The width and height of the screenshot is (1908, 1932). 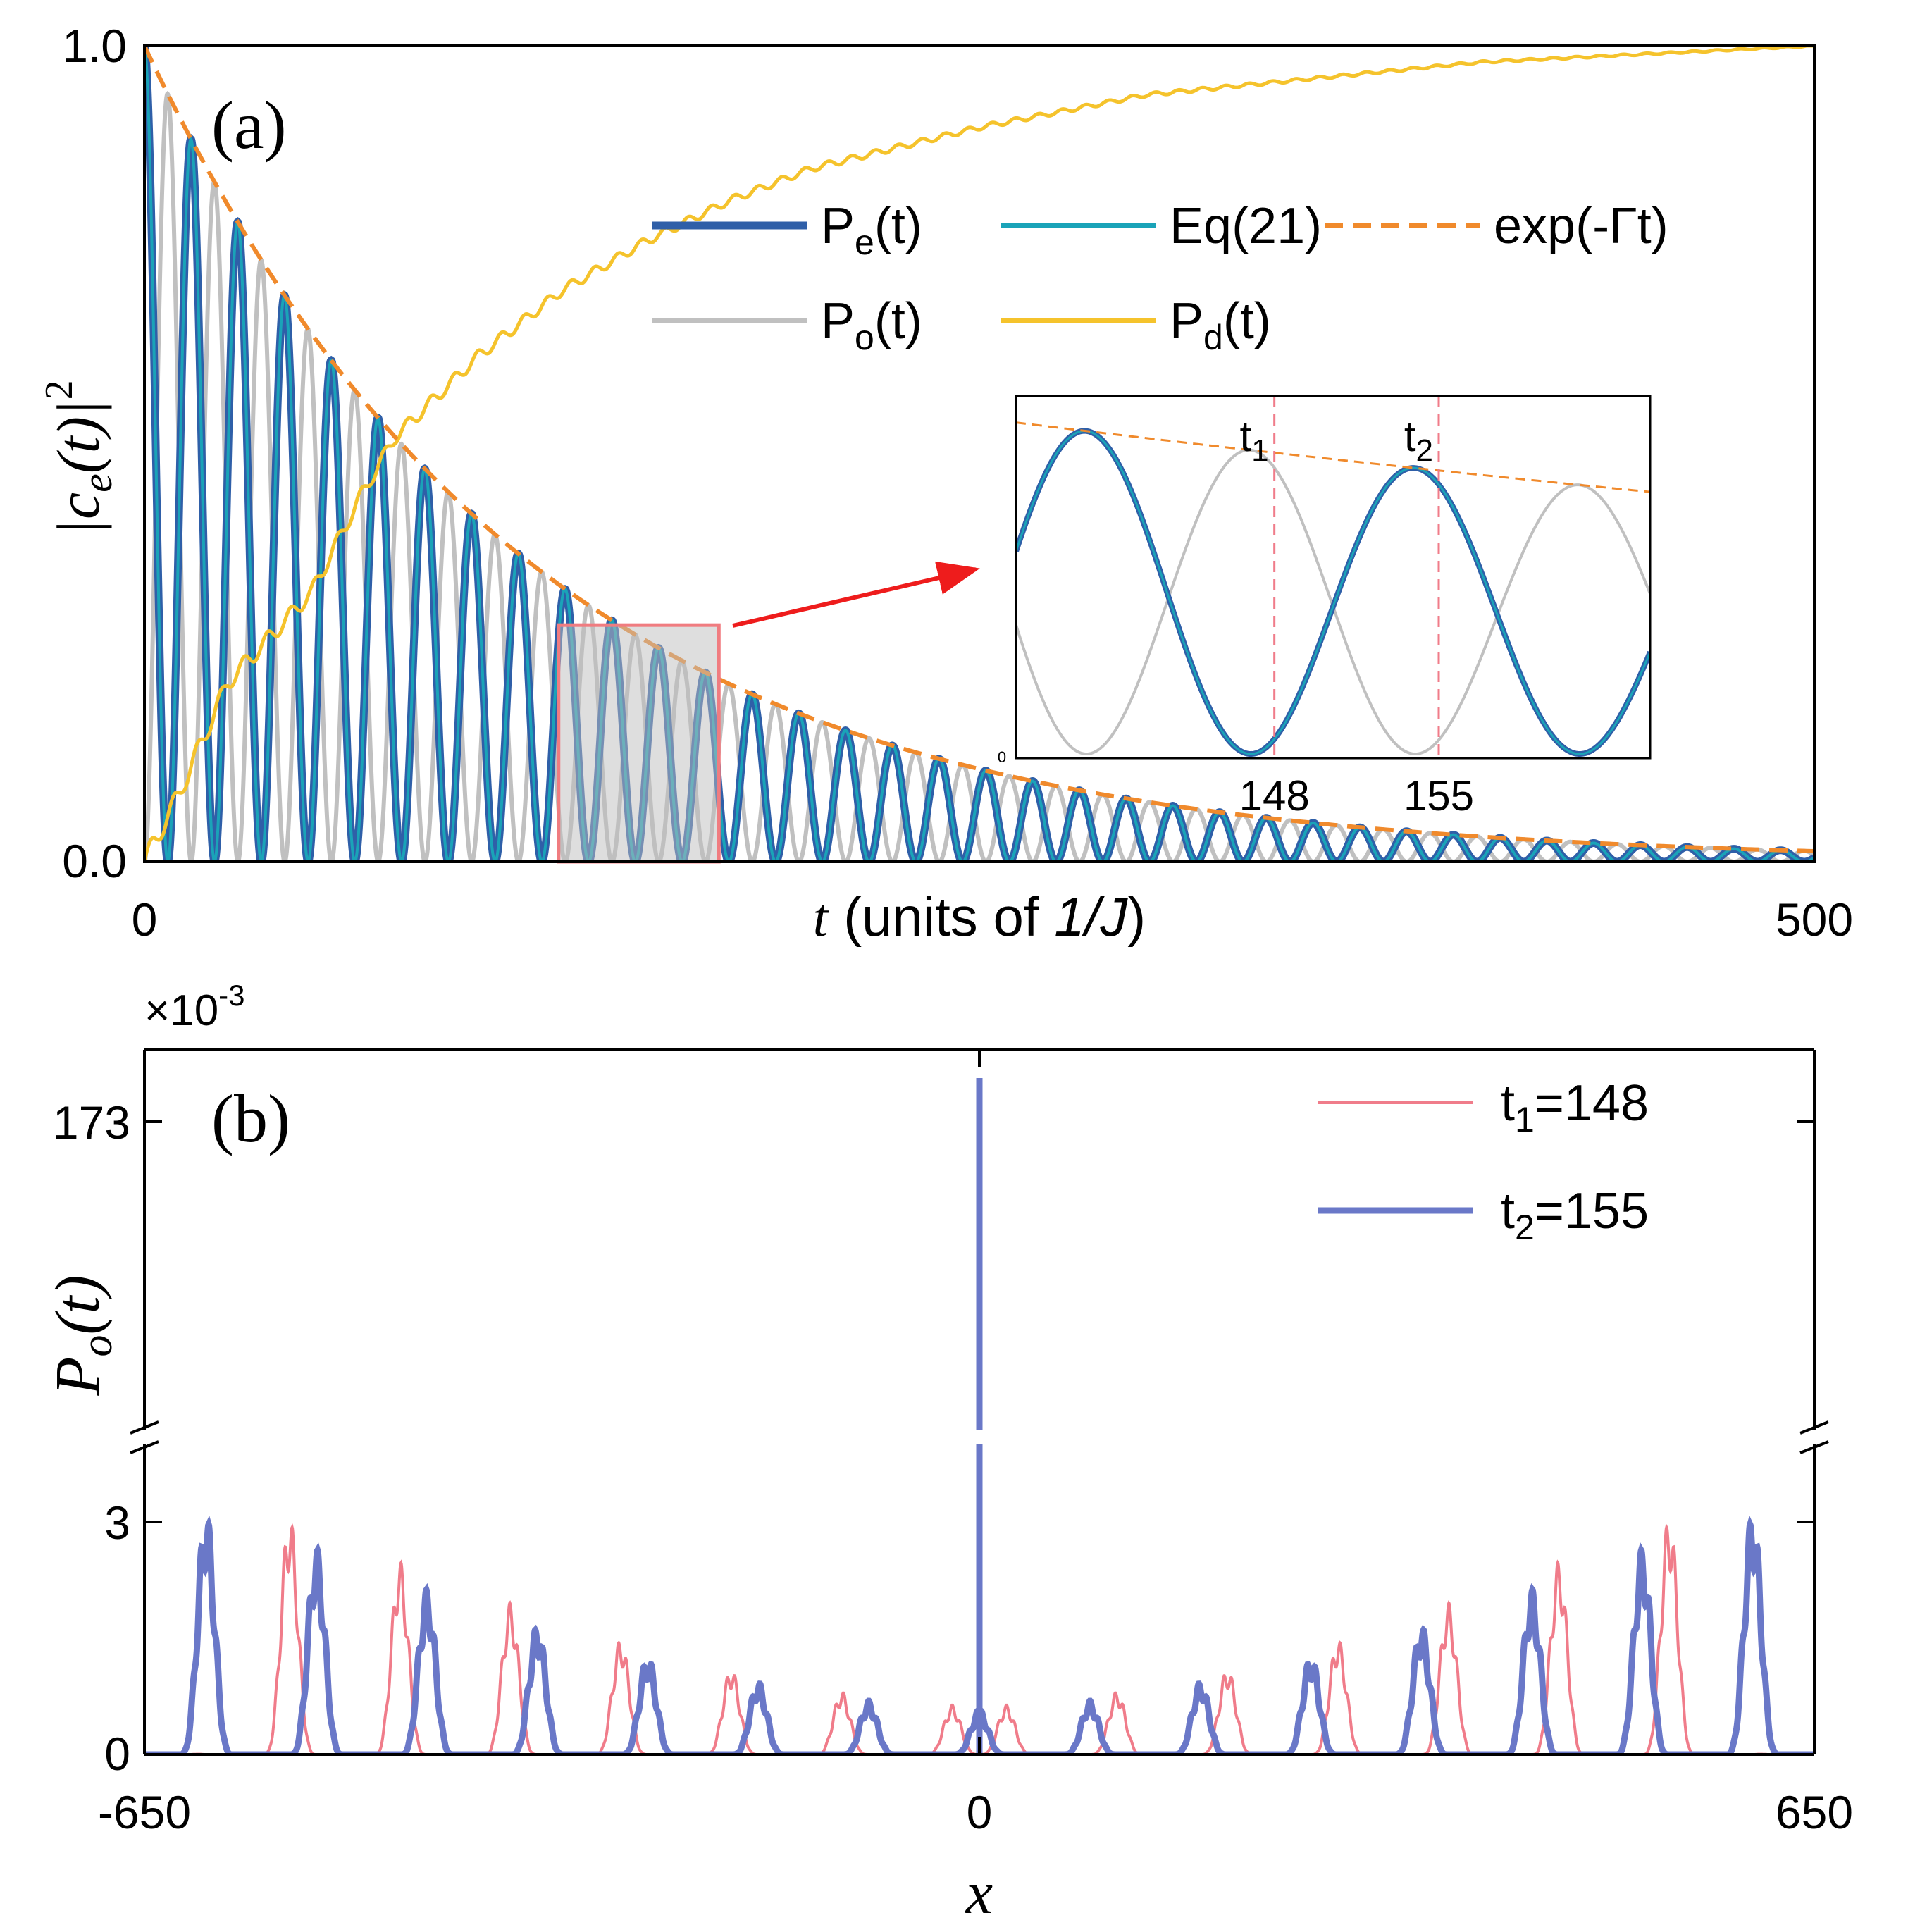 I want to click on legend-pe-label: Pe(t), so click(x=871, y=230).